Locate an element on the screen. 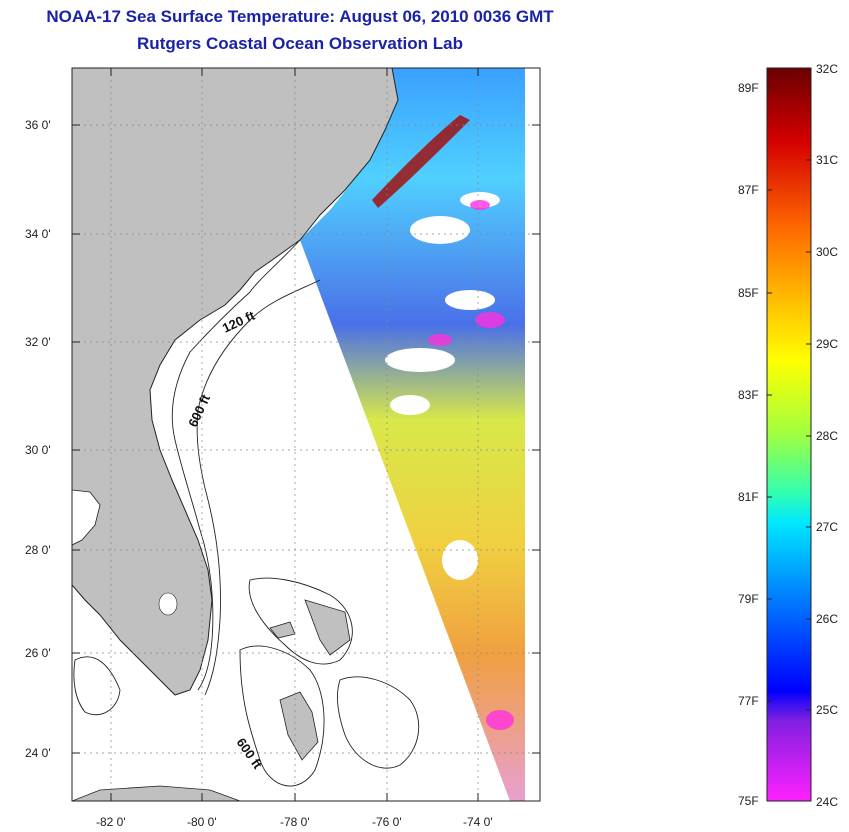 This screenshot has width=849, height=832. lake-okeechobee is located at coordinates (168, 604).